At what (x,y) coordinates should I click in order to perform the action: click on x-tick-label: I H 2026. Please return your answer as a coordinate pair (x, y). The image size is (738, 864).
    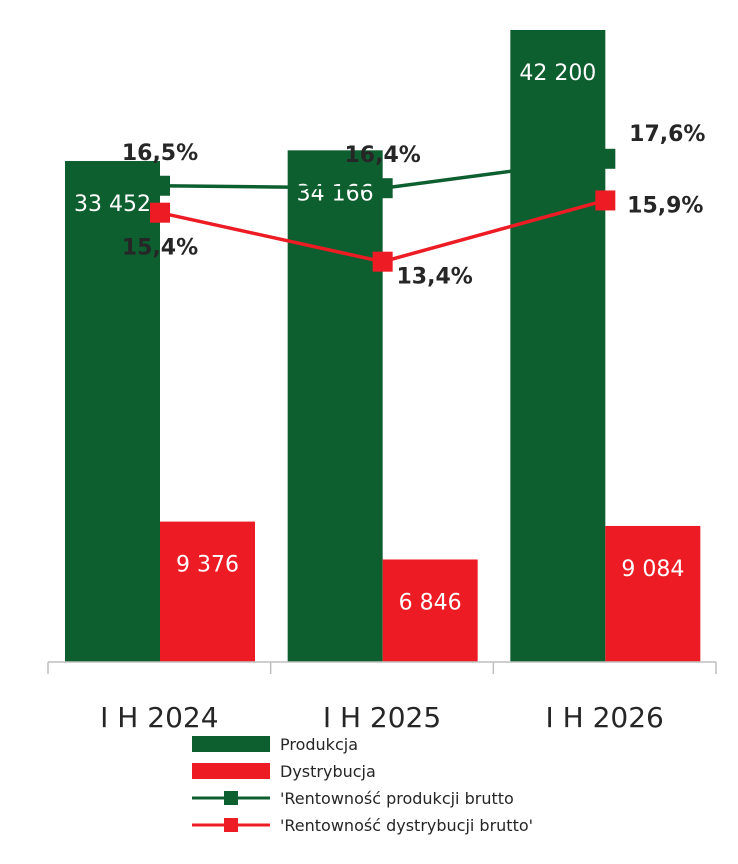
    Looking at the image, I should click on (604, 717).